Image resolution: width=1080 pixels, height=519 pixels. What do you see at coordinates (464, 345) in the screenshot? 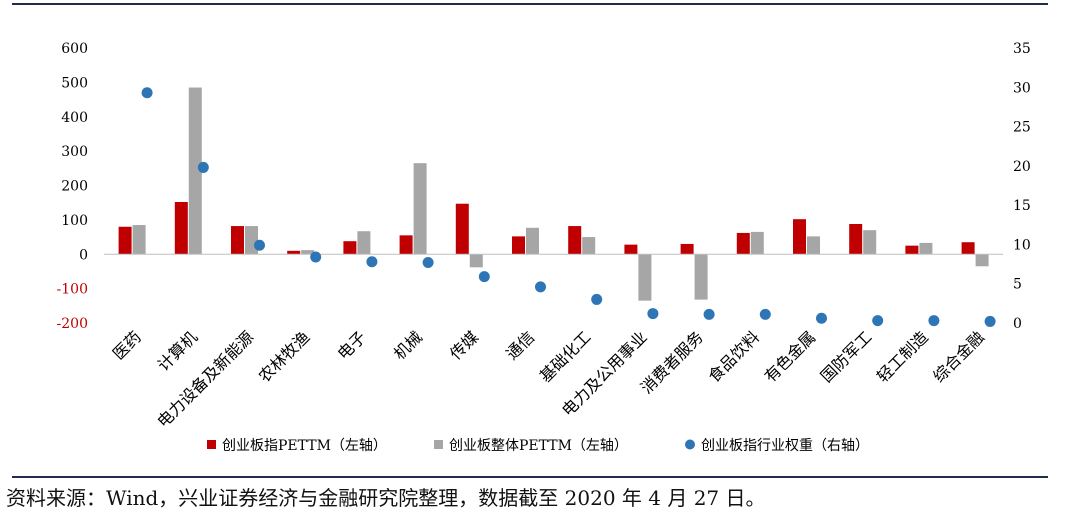
I see `category-label: 传媒` at bounding box center [464, 345].